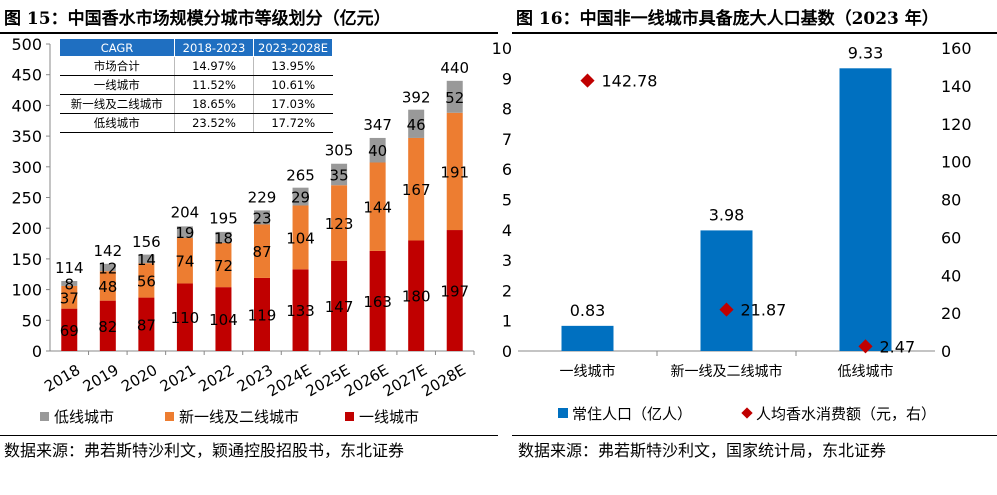 Image resolution: width=997 pixels, height=495 pixels. Describe the element at coordinates (588, 371) in the screenshot. I see `x-tick-label: 一线城市` at that location.